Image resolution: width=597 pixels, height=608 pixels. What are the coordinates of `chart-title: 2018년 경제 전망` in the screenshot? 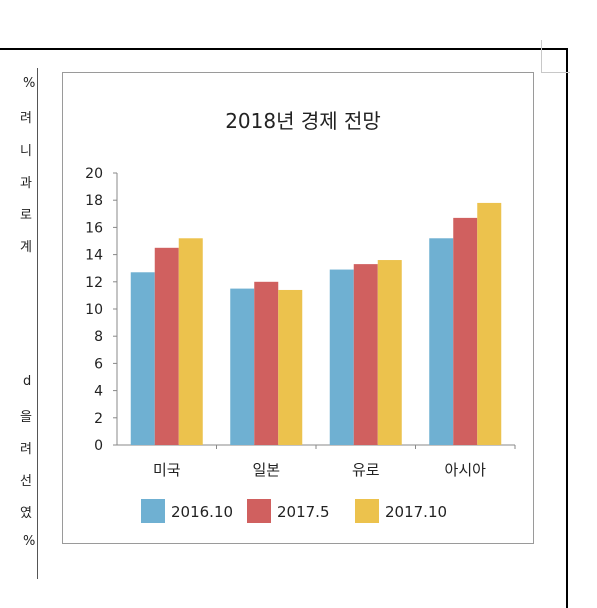 It's located at (303, 121).